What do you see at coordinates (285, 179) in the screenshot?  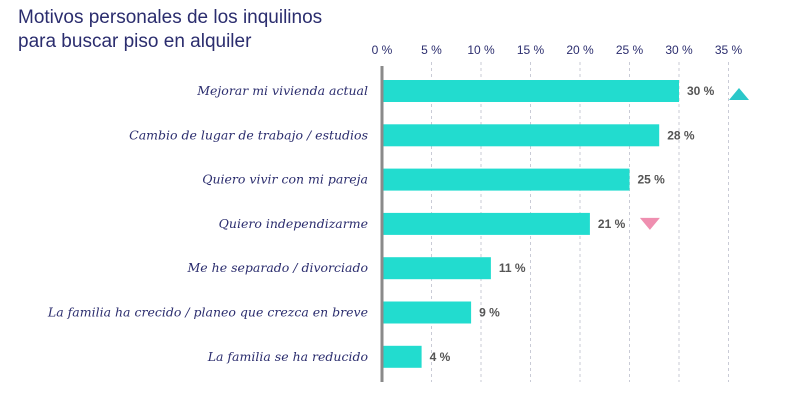 I see `category-label: Quiero vivir con mi pareja` at bounding box center [285, 179].